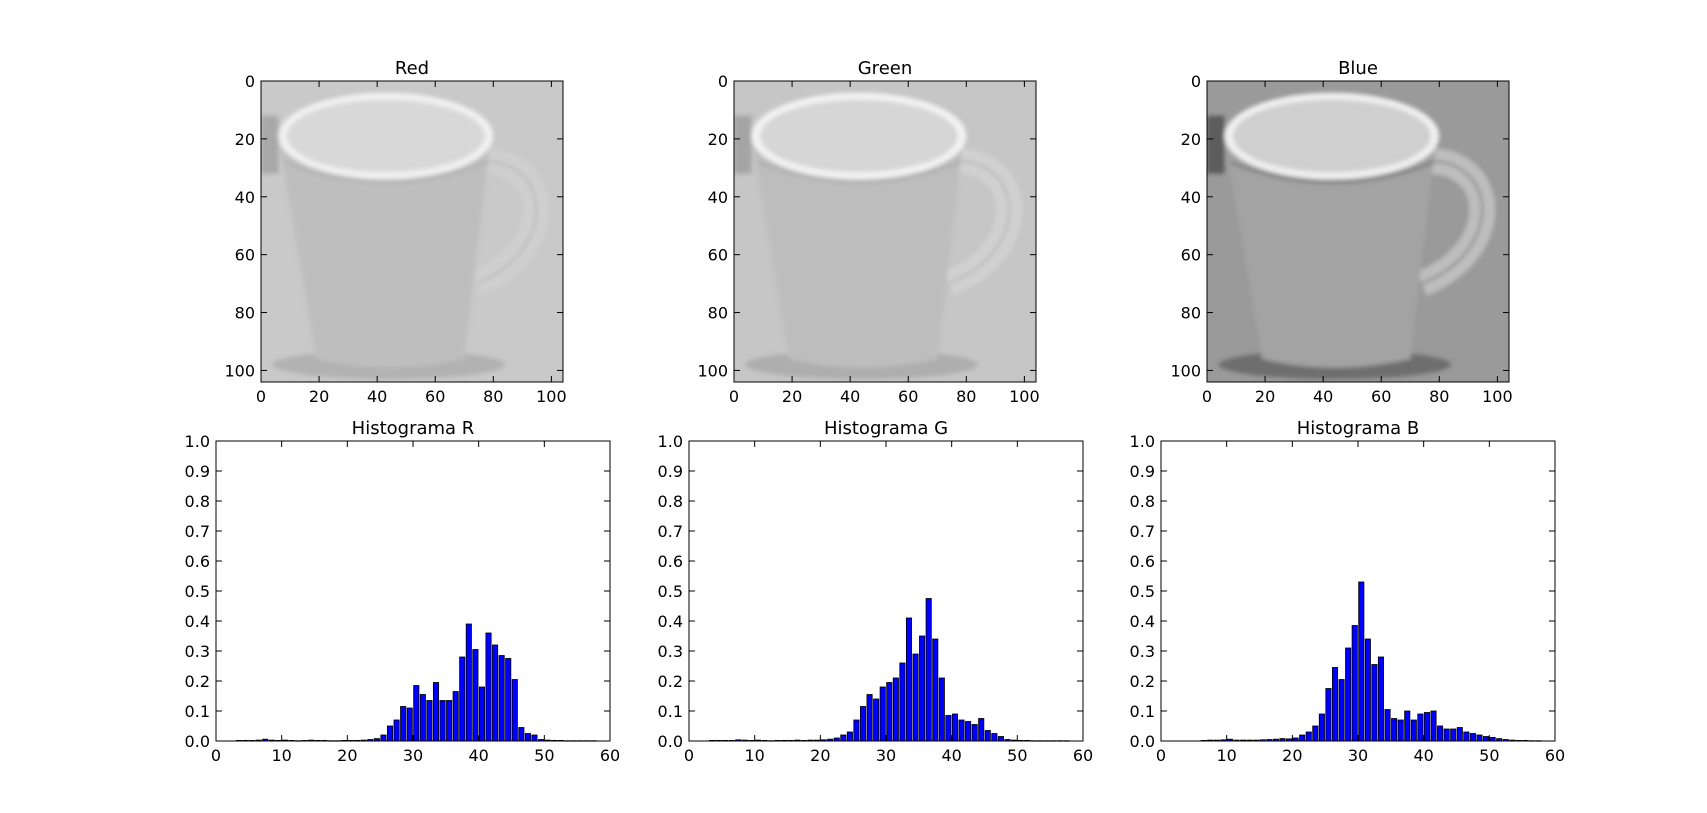 Image resolution: width=1707 pixels, height=813 pixels. I want to click on y-tick-label: 0.8, so click(670, 501).